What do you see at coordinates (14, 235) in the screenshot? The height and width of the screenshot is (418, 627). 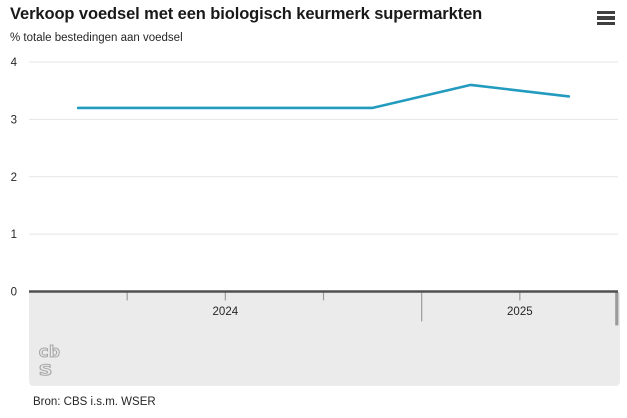 I see `y-axis-label: 1` at bounding box center [14, 235].